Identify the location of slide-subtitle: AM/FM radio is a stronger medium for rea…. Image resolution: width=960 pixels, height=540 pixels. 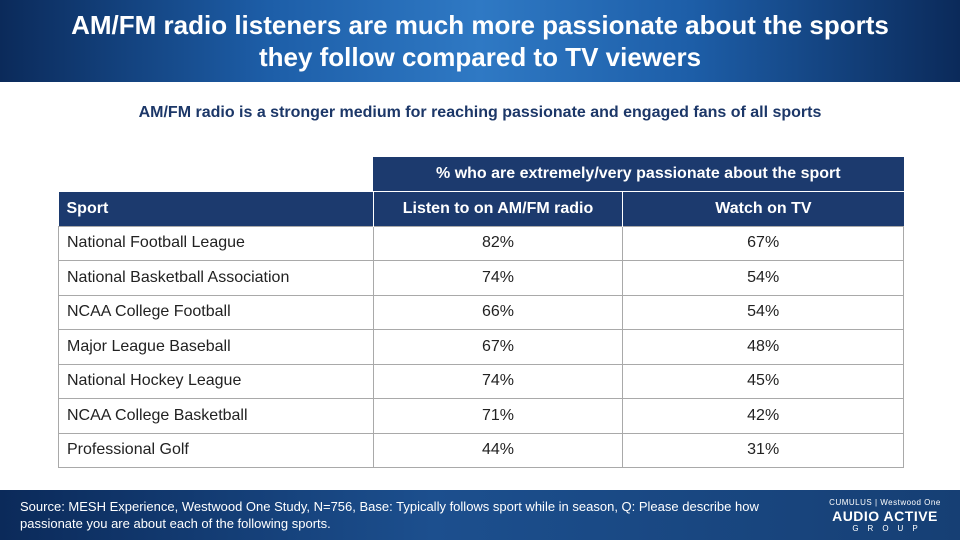
(480, 112).